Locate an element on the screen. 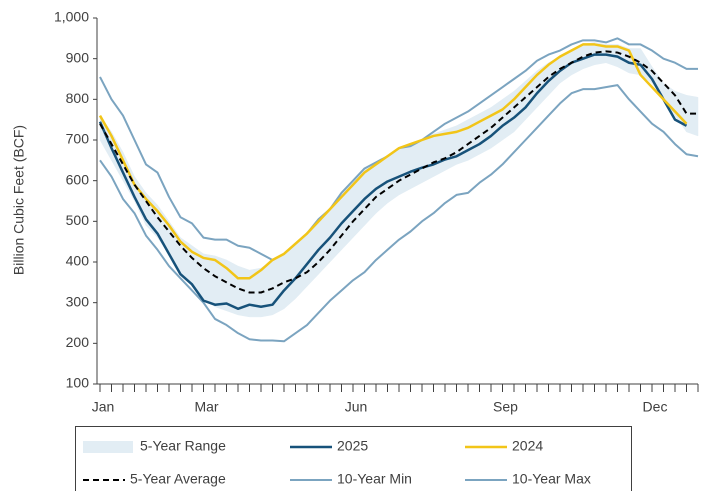 The height and width of the screenshot is (491, 702). legend-label: 2025 is located at coordinates (352, 446).